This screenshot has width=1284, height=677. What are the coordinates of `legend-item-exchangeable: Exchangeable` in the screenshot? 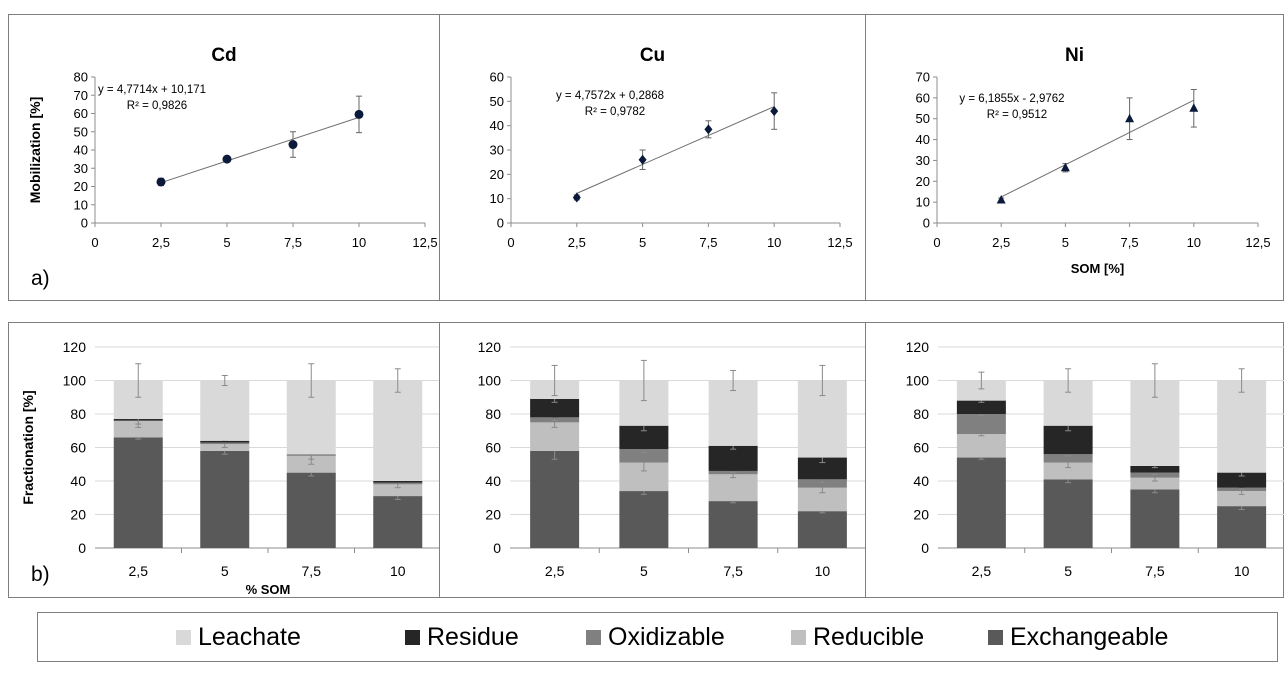 It's located at (1078, 637).